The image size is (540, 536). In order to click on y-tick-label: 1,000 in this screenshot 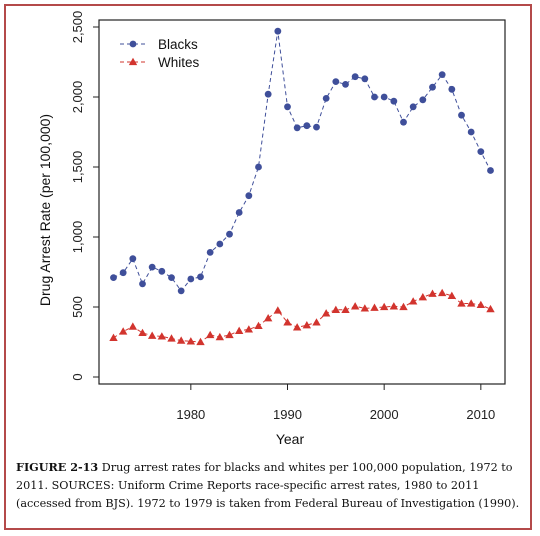, I will do `click(77, 237)`.